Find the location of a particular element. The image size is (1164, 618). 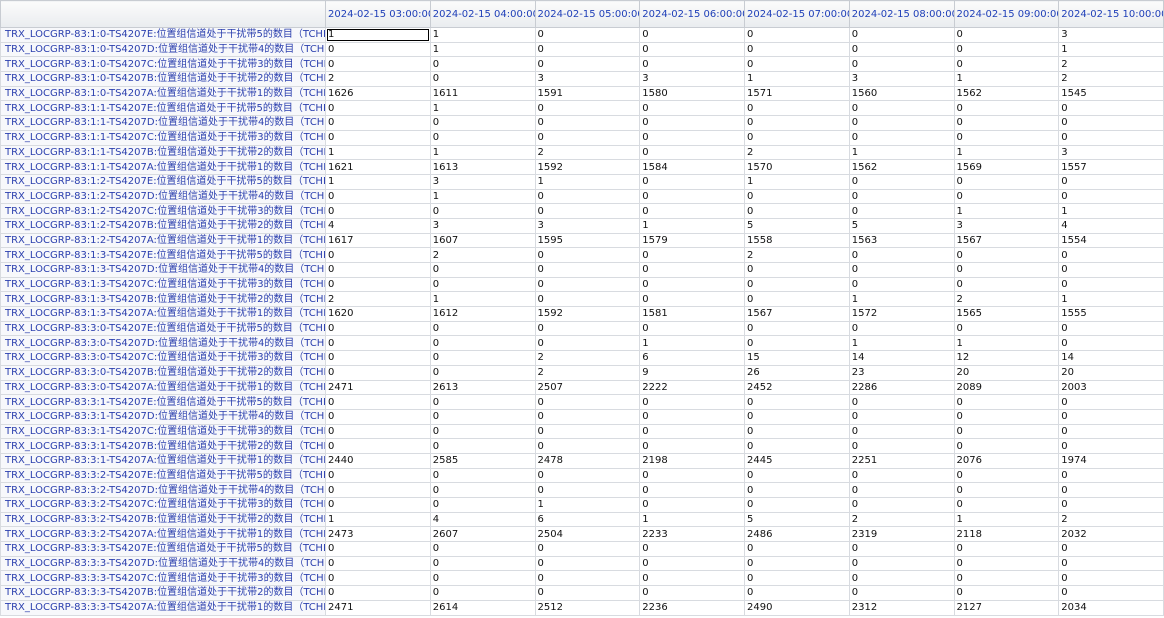

cell: 1545 is located at coordinates (1111, 93).